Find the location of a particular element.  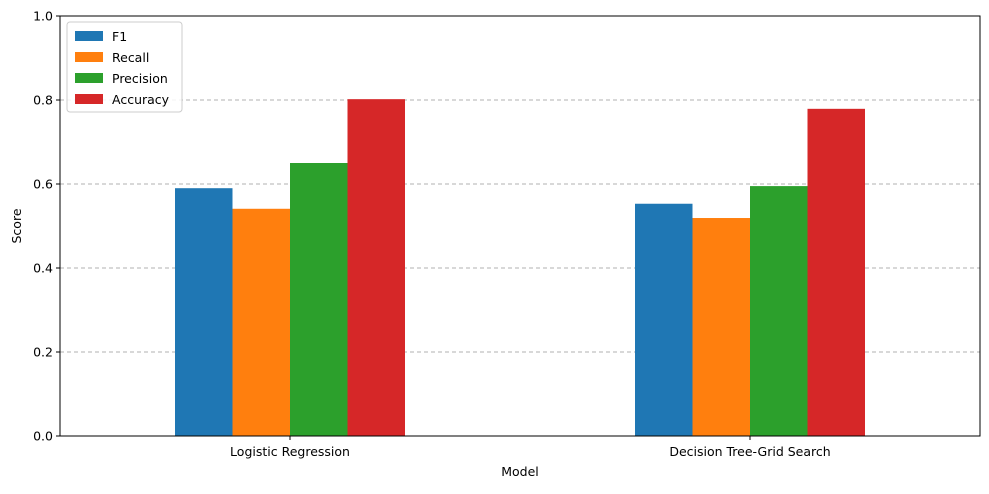

legend-swatch-f1 is located at coordinates (89, 36).